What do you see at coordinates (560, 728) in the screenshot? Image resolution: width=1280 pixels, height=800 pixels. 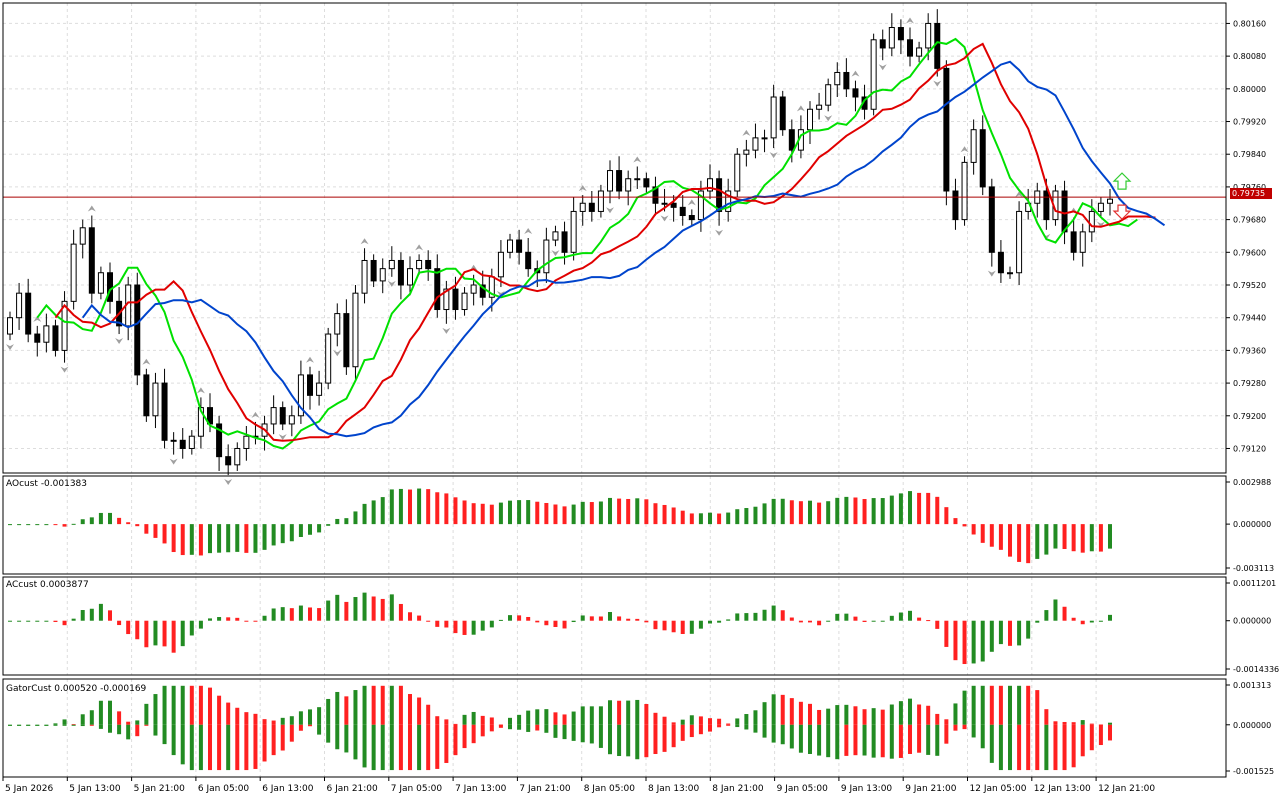 I see `gator-histogram-pane` at bounding box center [560, 728].